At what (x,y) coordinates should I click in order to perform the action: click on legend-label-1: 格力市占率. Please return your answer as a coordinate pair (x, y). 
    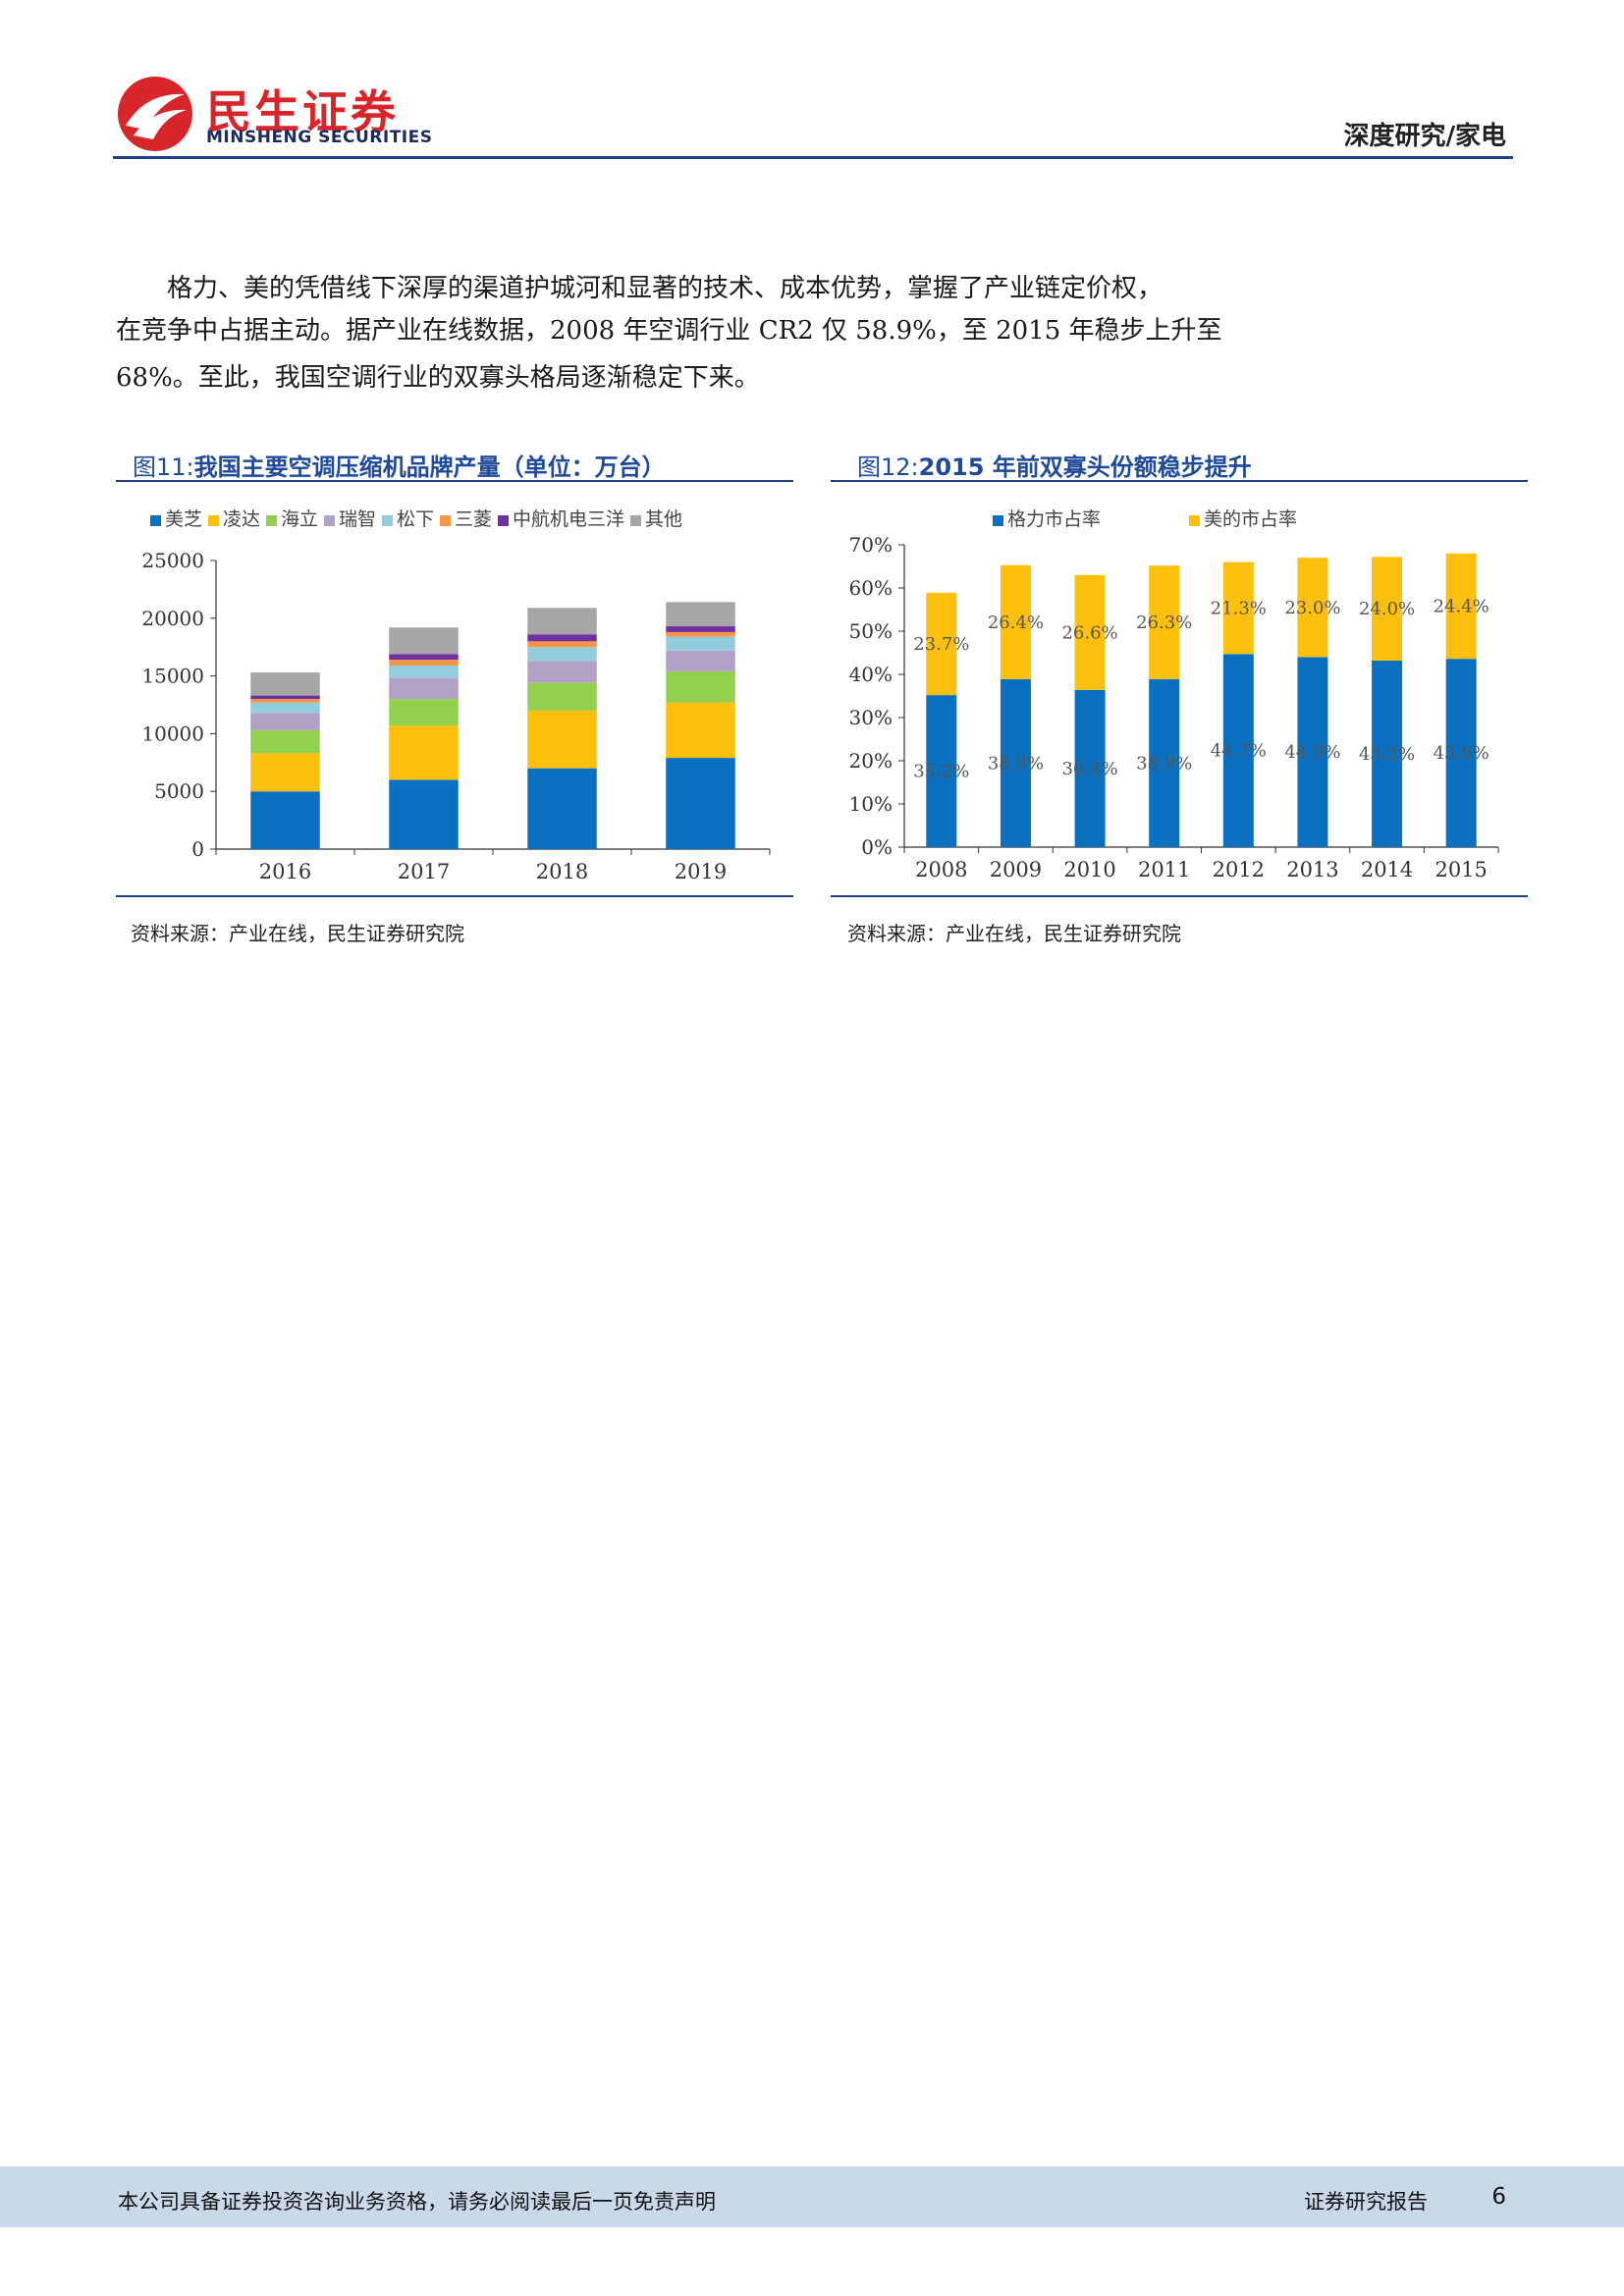
    Looking at the image, I should click on (1054, 519).